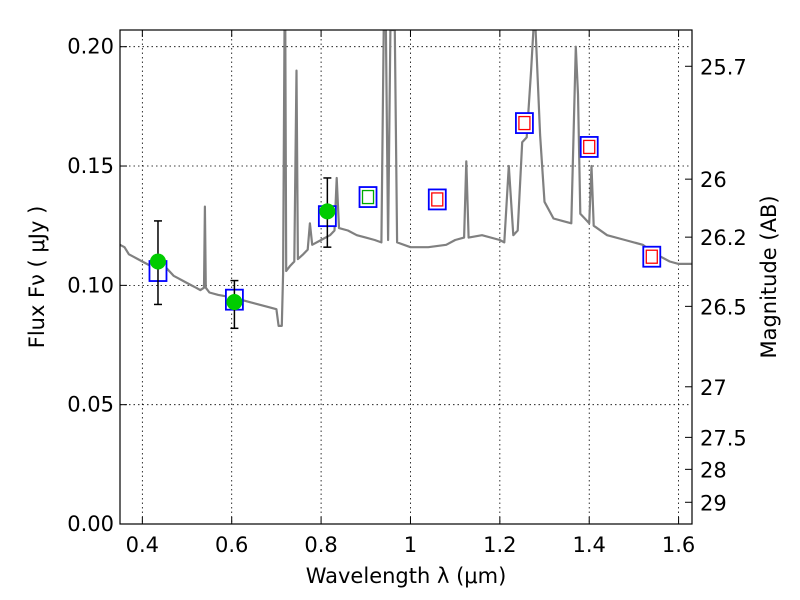 Image resolution: width=800 pixels, height=600 pixels. I want to click on x-tick-label: 1, so click(410, 545).